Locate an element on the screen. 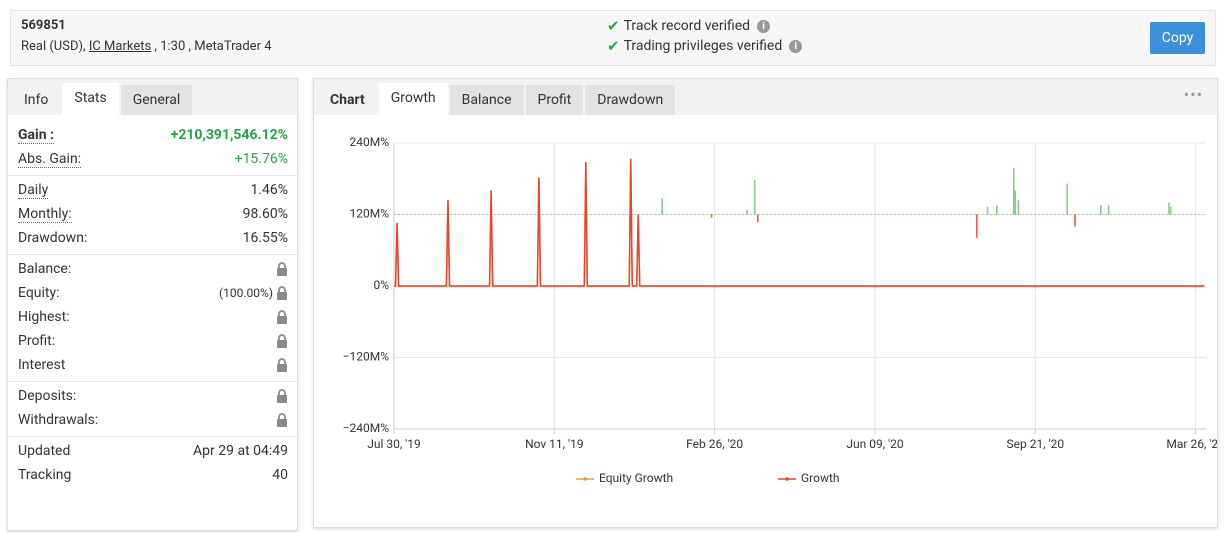 This screenshot has width=1226, height=534. stat-label-cell: Highest: is located at coordinates (44, 317).